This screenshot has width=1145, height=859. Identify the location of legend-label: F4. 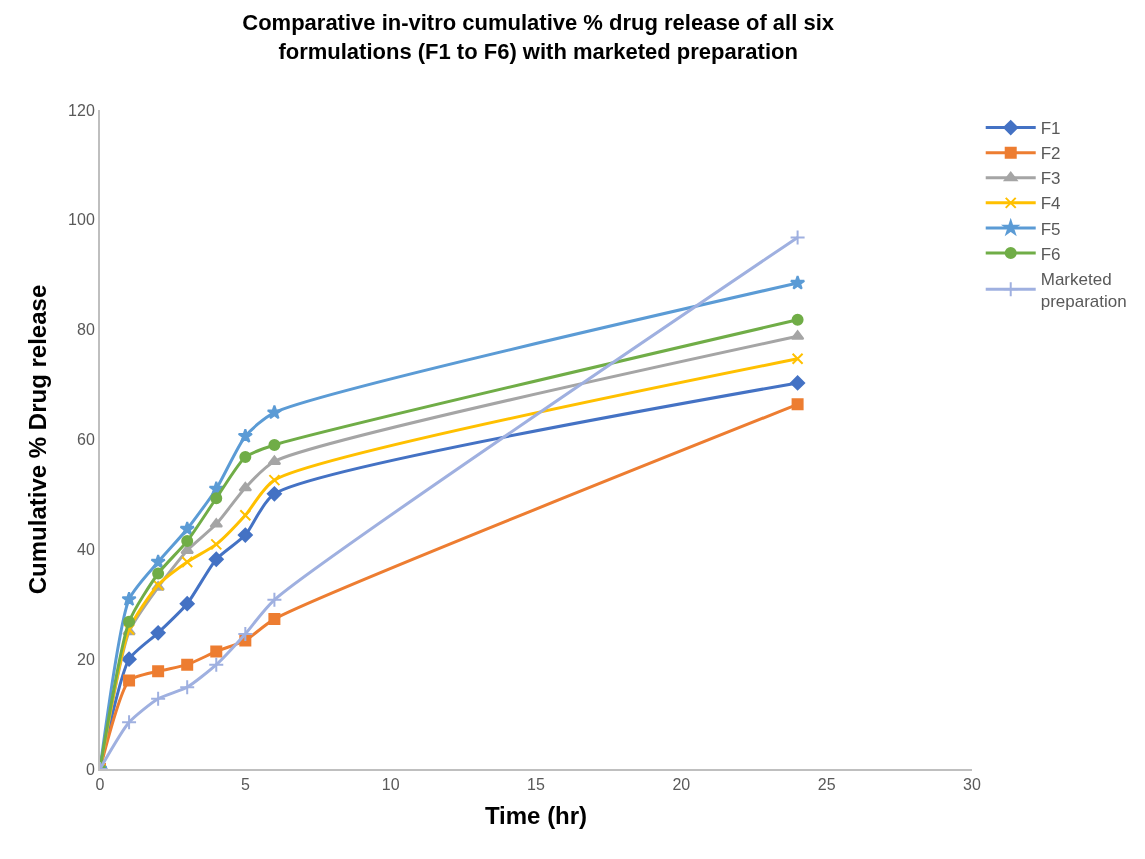
(1050, 204).